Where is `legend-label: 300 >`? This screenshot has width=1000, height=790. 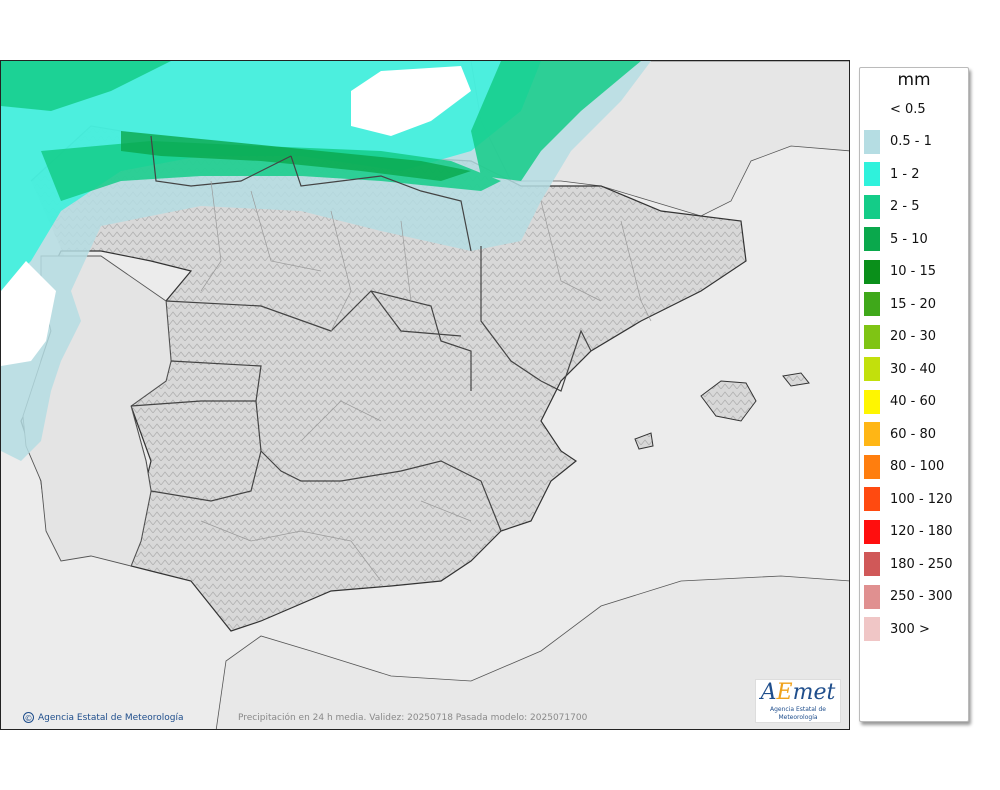
legend-label: 300 > is located at coordinates (910, 629).